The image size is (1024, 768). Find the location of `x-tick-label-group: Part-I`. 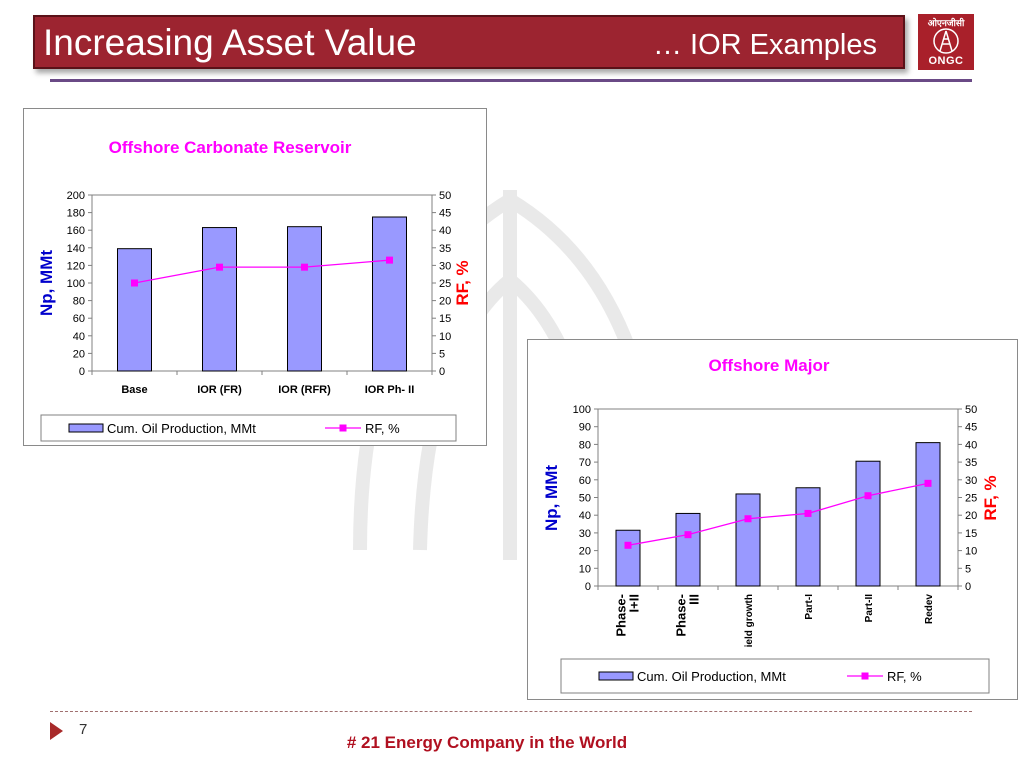

x-tick-label-group: Part-I is located at coordinates (809, 607).